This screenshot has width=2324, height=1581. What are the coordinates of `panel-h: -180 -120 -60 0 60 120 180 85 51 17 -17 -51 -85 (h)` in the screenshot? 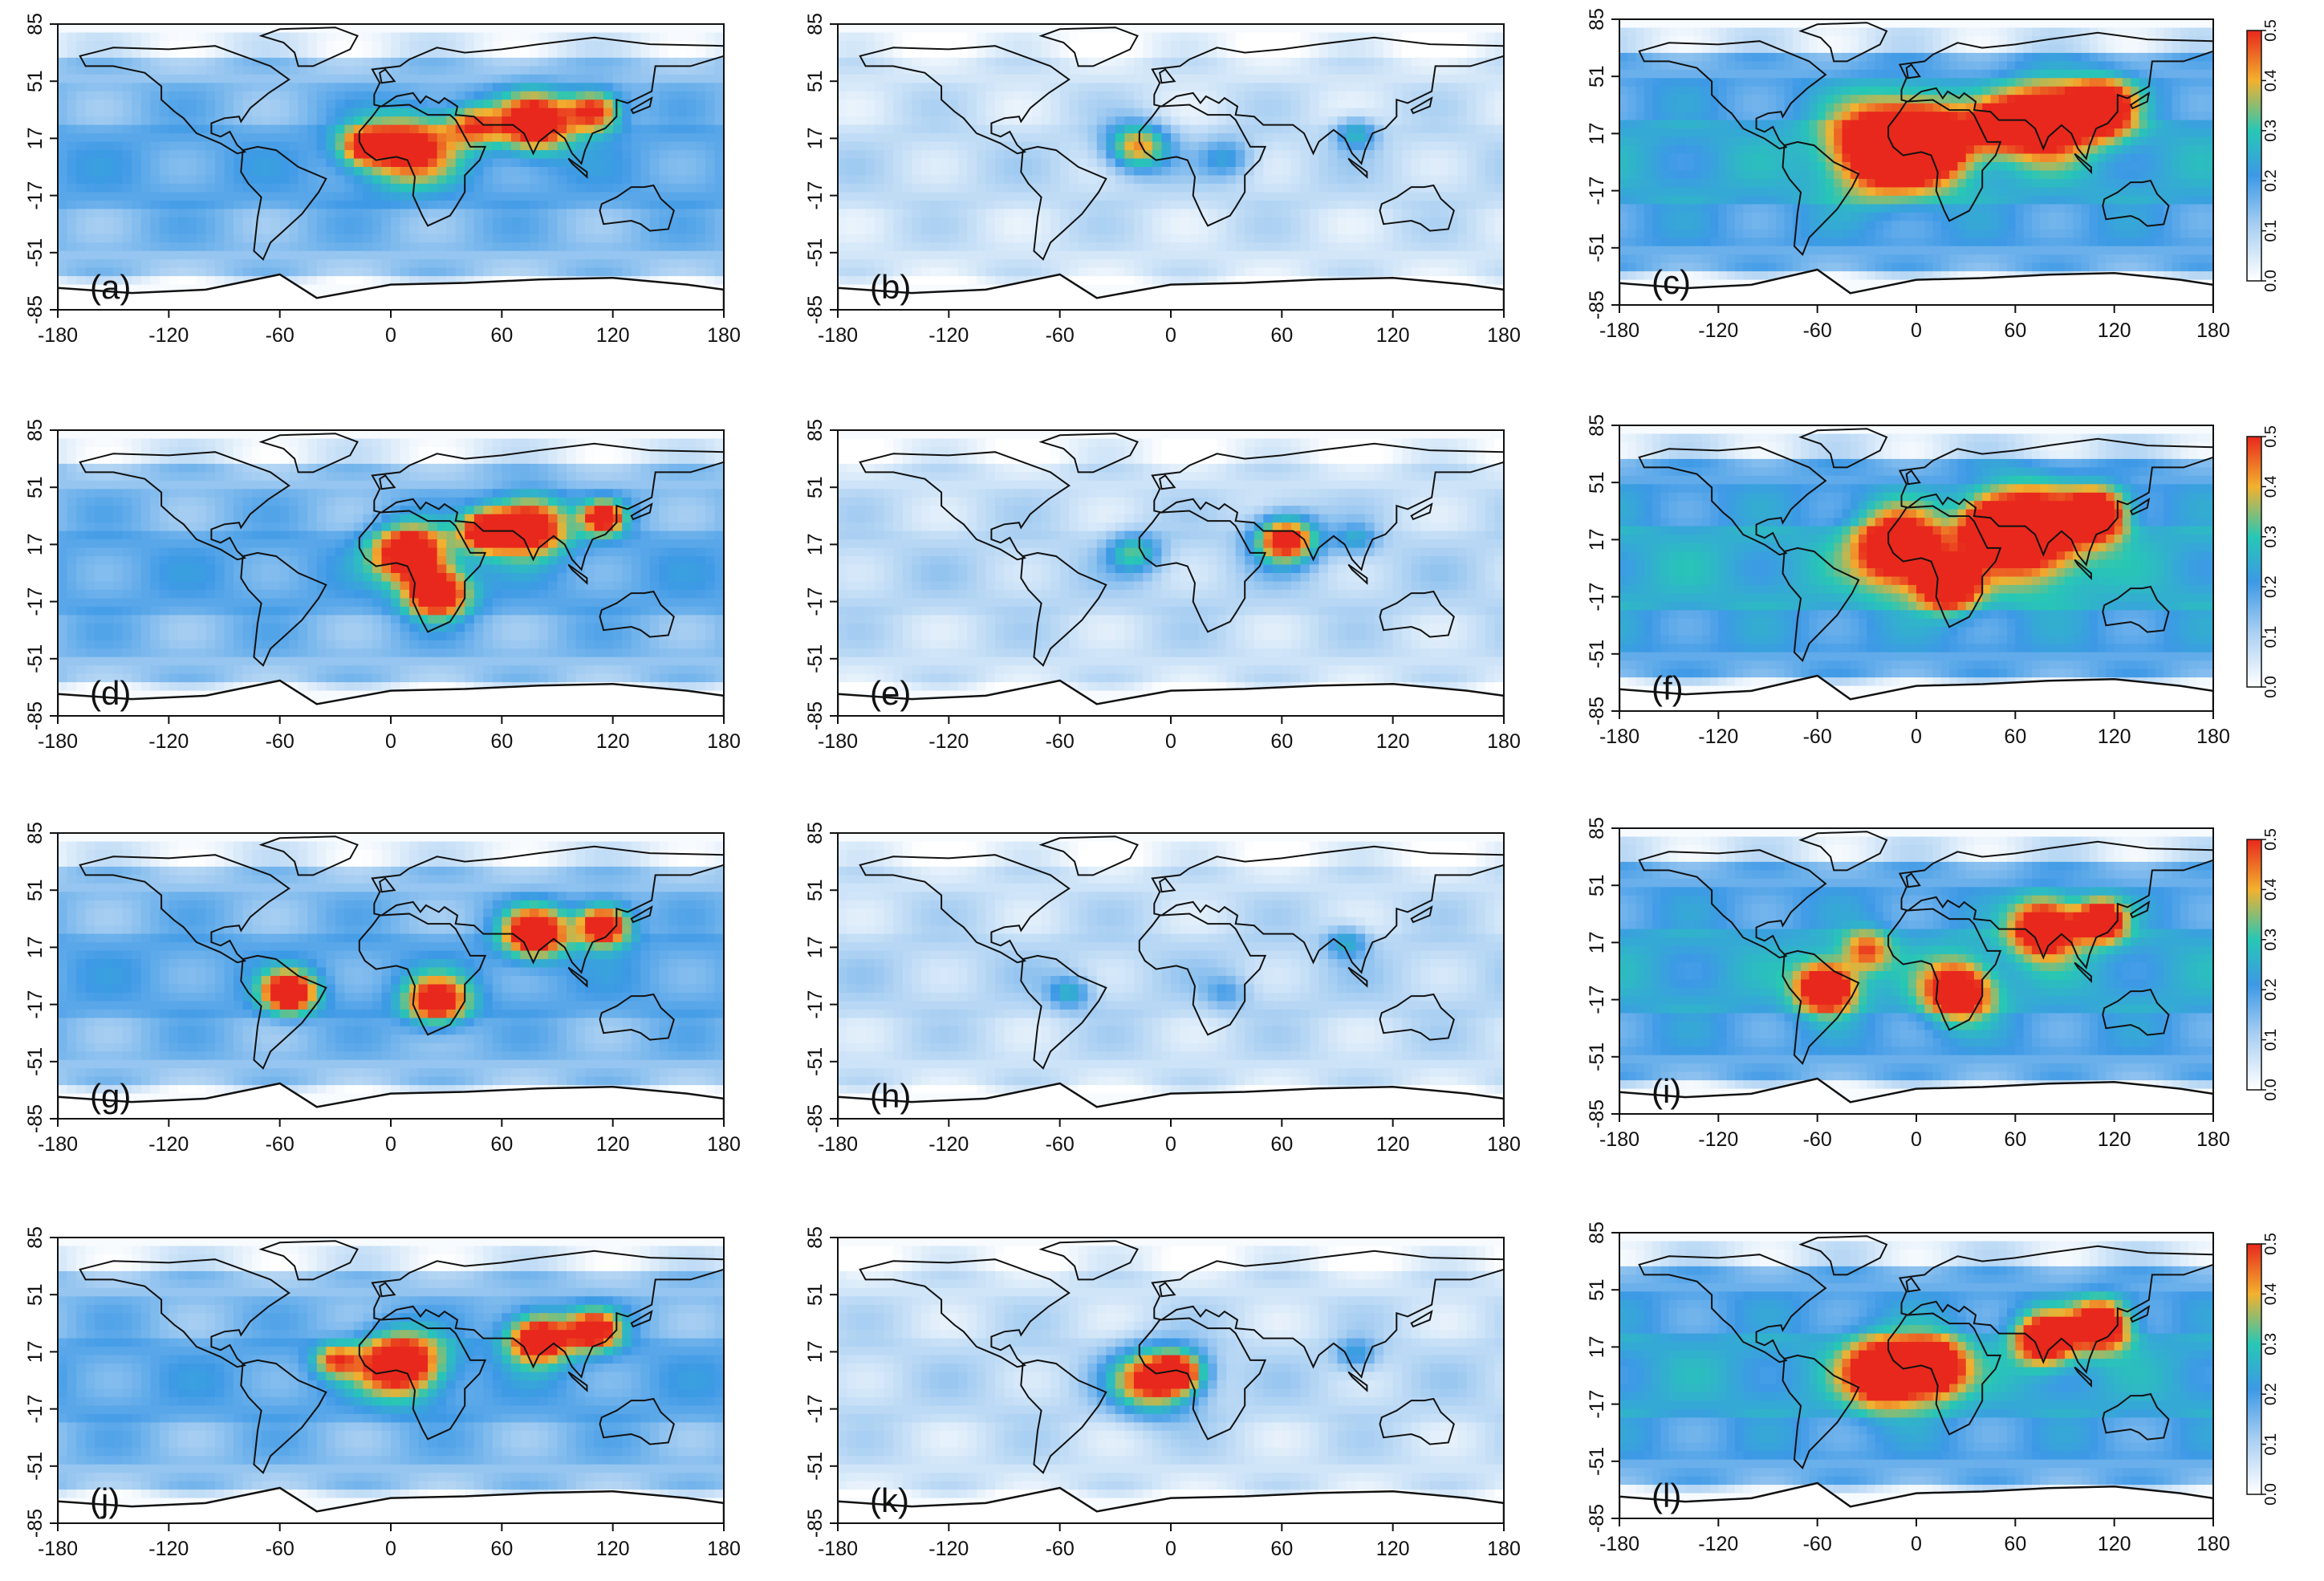 It's located at (1162, 989).